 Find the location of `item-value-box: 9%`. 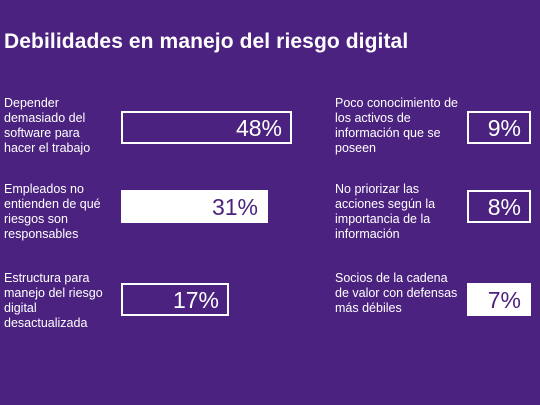

item-value-box: 9% is located at coordinates (499, 127).